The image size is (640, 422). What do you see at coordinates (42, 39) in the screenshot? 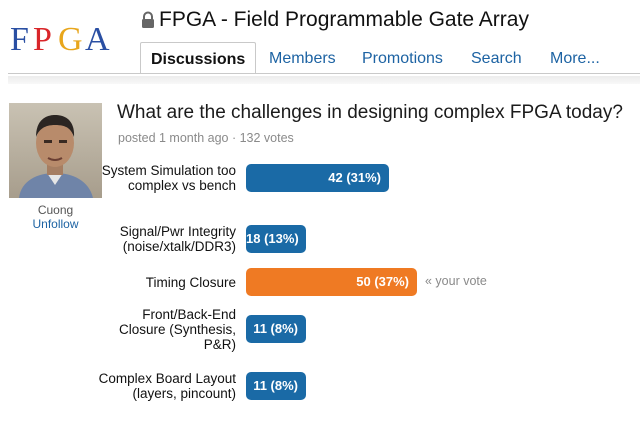
I see `logo-letter-p: P` at bounding box center [42, 39].